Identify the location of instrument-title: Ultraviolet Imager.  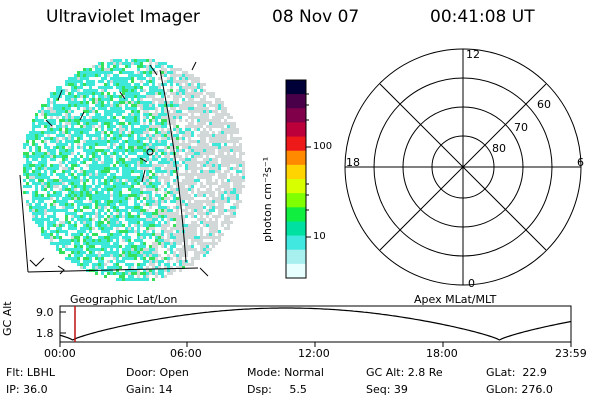
(123, 17).